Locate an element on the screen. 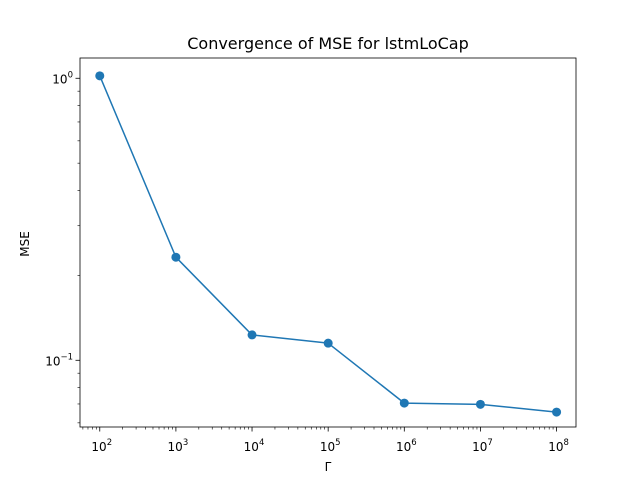 The height and width of the screenshot is (480, 640). x-tick-label: 10⁵ is located at coordinates (330, 446).